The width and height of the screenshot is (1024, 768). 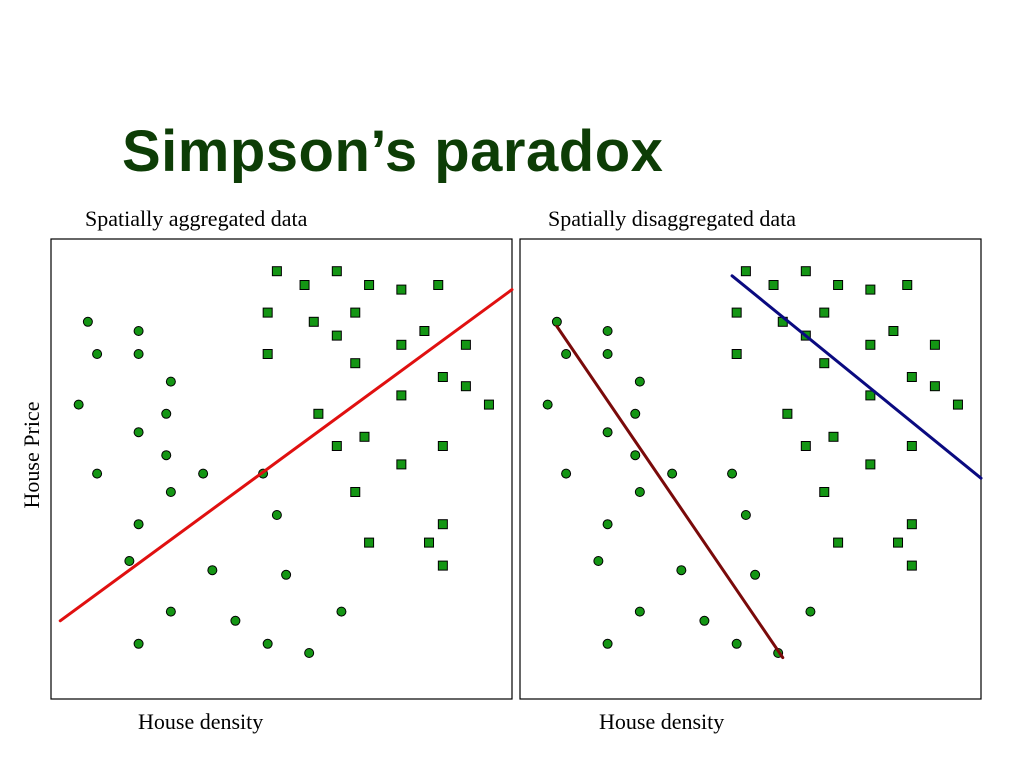 What do you see at coordinates (856, 377) in the screenshot?
I see `square-group-trend-line` at bounding box center [856, 377].